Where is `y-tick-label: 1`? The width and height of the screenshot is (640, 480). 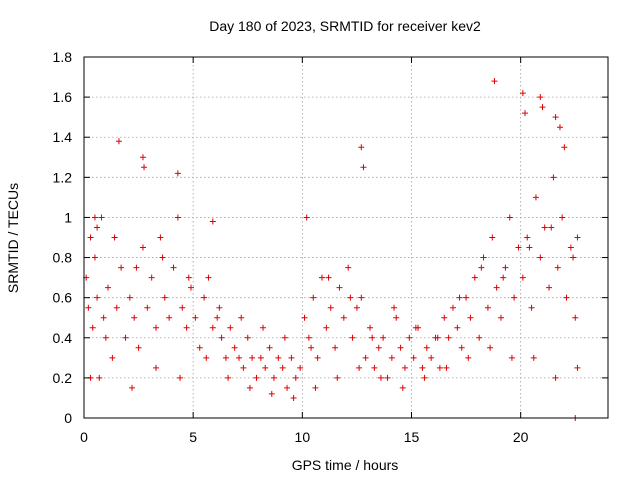 y-tick-label: 1 is located at coordinates (68, 217).